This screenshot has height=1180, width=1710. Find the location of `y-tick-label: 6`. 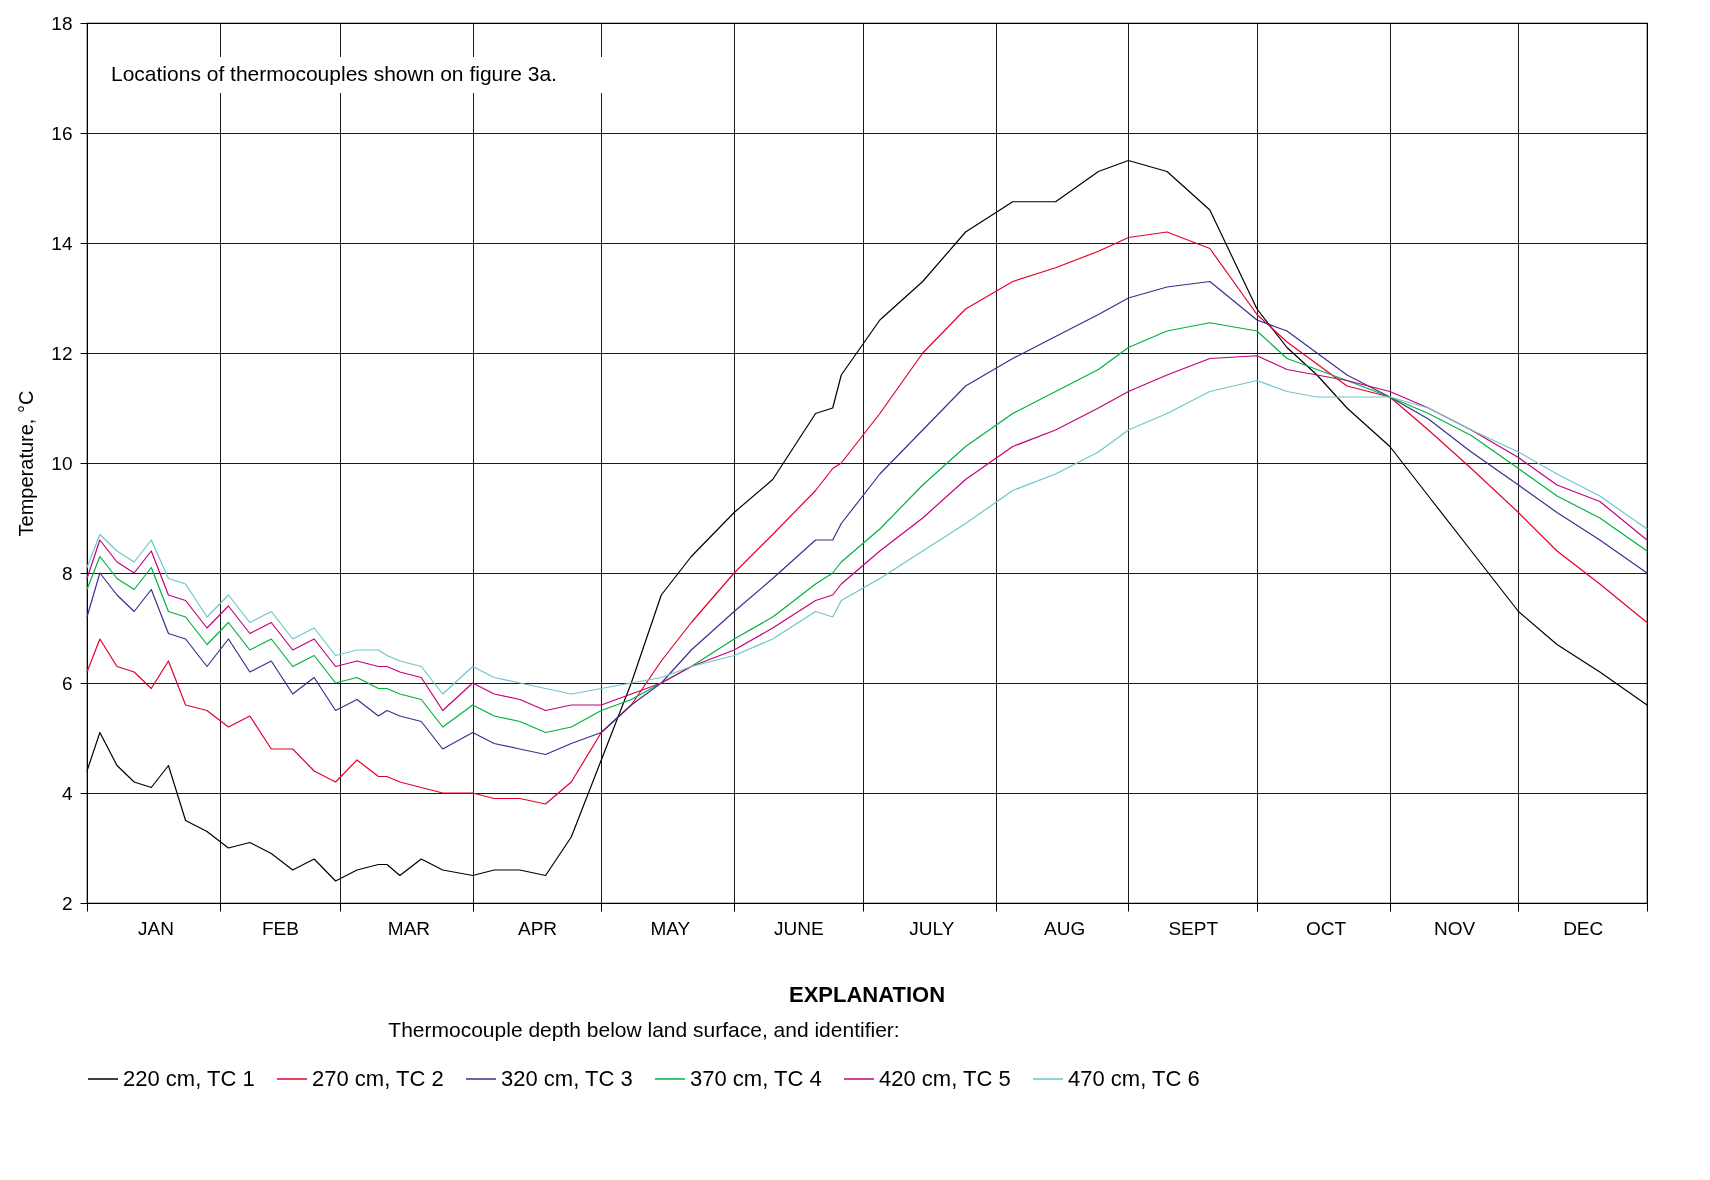

y-tick-label: 6 is located at coordinates (67, 683).